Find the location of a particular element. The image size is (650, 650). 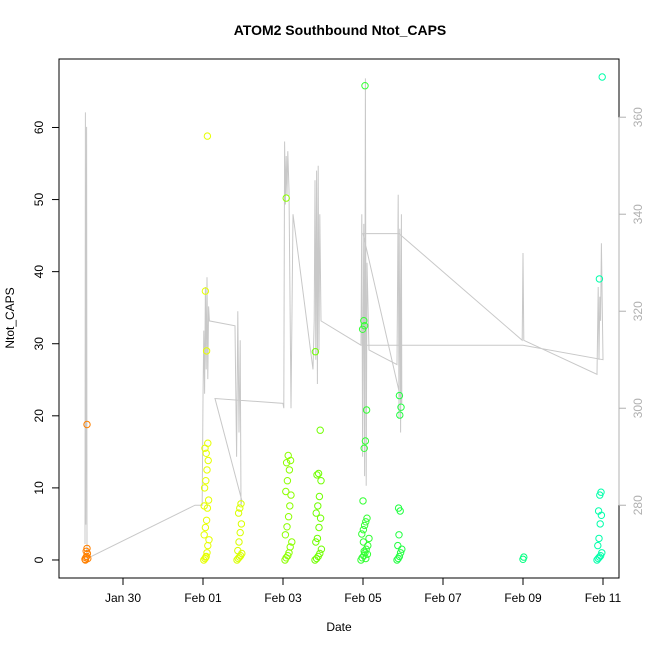

x-tick-label: Feb 07 is located at coordinates (443, 598).